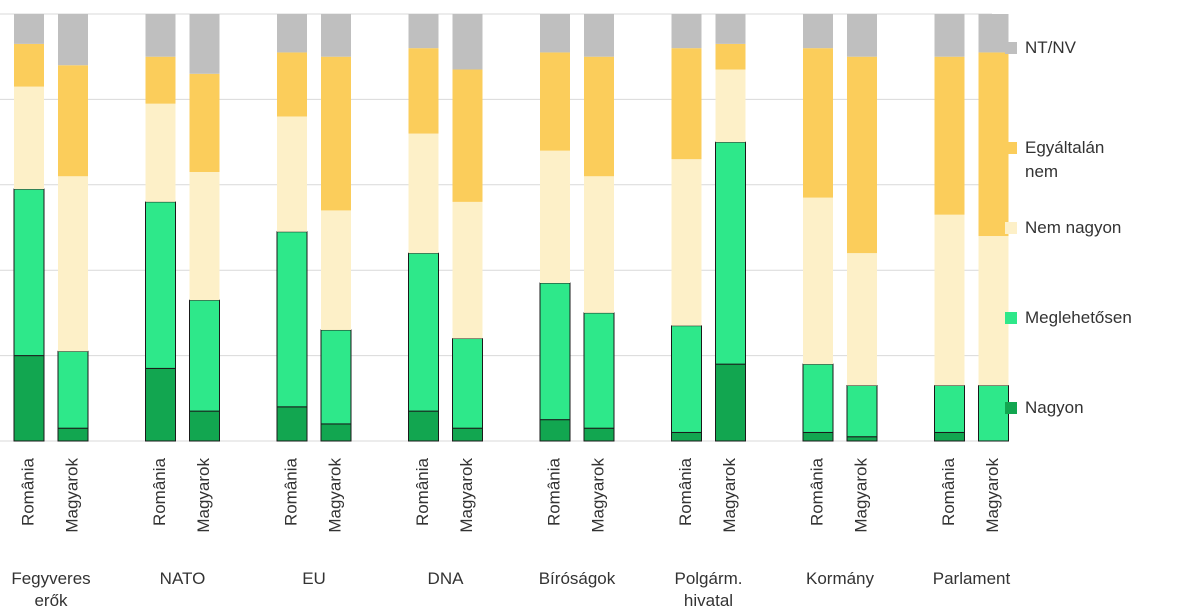  I want to click on legend-label: Nagyon, so click(1054, 407).